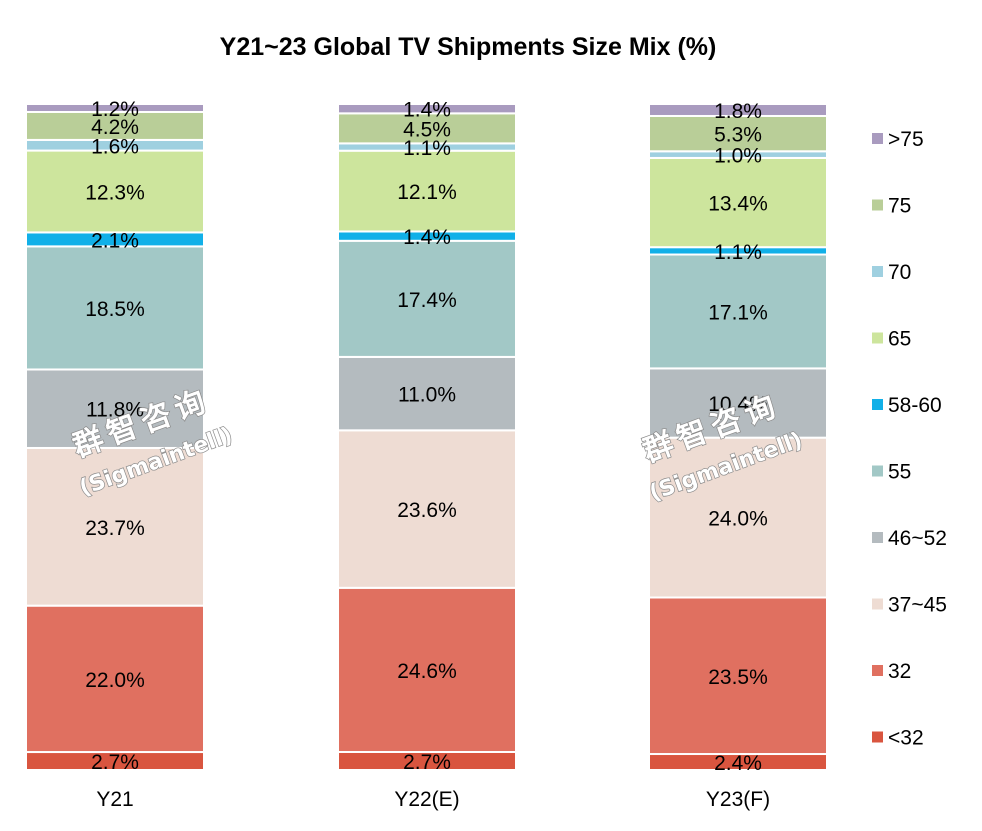  I want to click on legend-label: 70, so click(899, 272).